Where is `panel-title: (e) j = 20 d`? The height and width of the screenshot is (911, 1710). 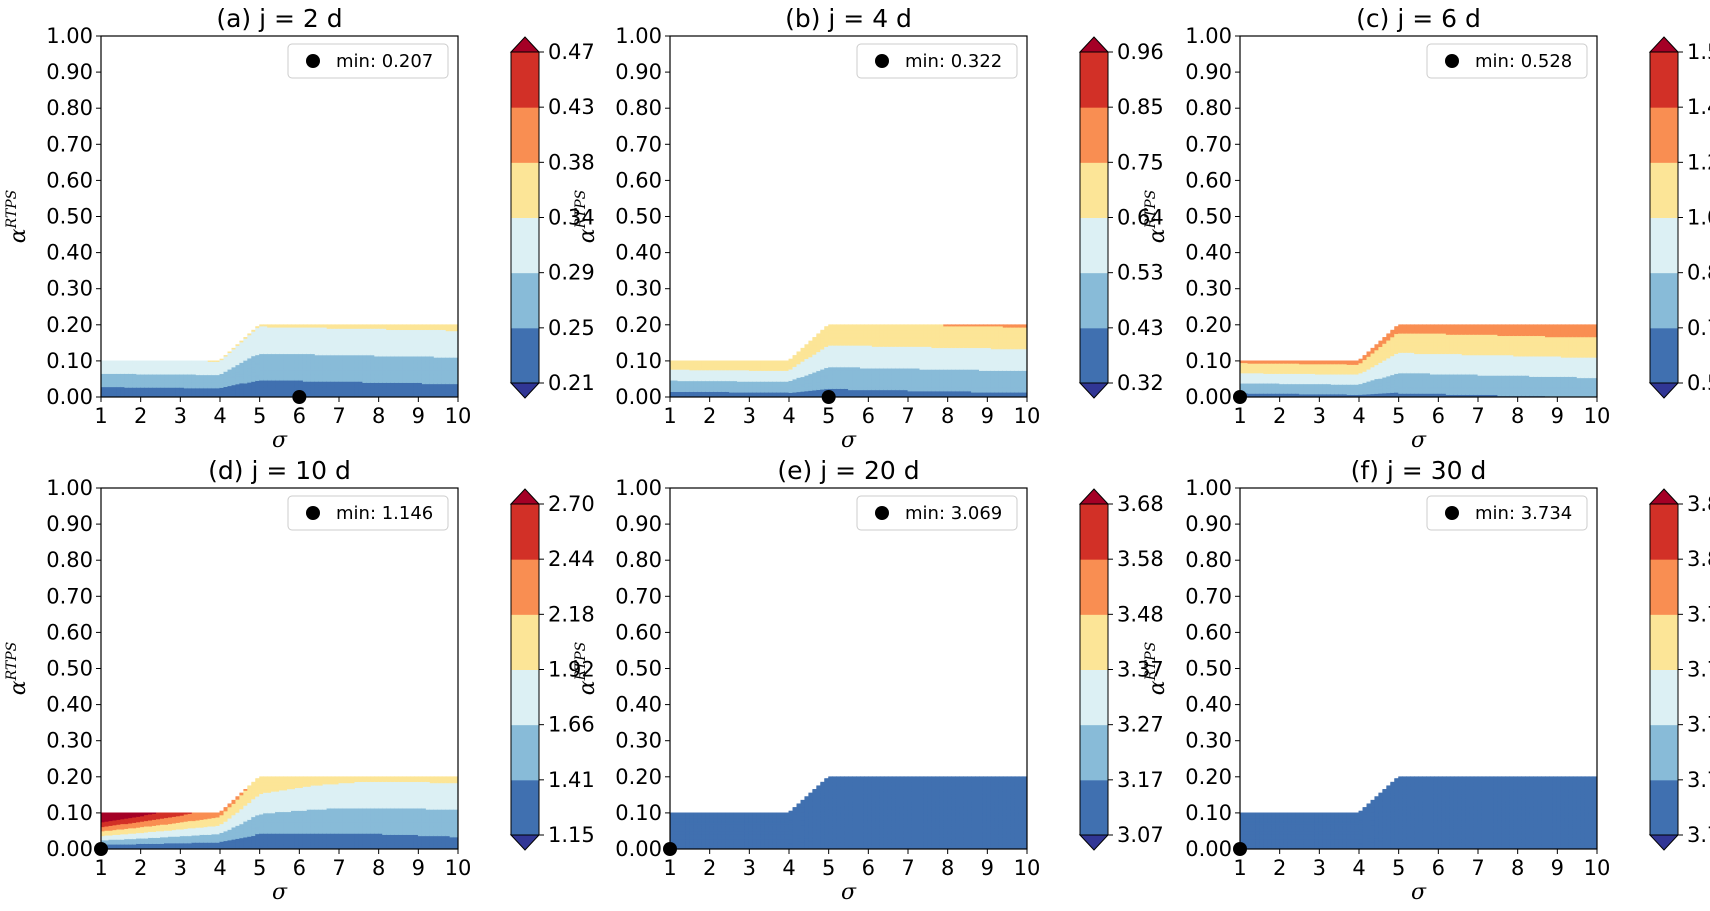
panel-title: (e) j = 20 d is located at coordinates (848, 470).